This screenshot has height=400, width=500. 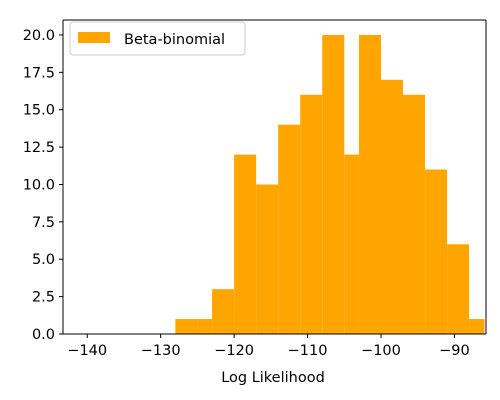 What do you see at coordinates (39, 73) in the screenshot?
I see `y-tick-label: 17.5` at bounding box center [39, 73].